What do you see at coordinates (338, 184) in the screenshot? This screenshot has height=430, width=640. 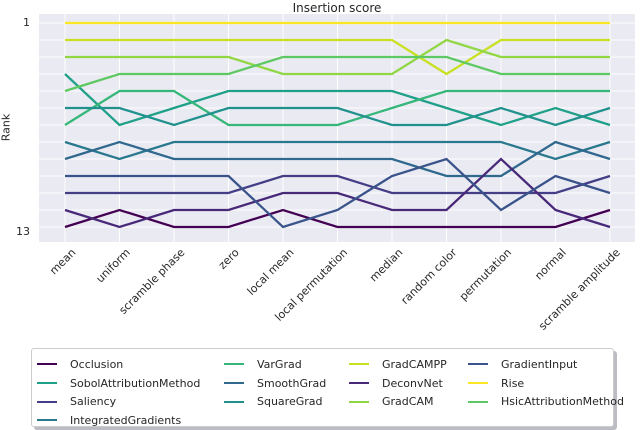 I see `series-line-Saliency` at bounding box center [338, 184].